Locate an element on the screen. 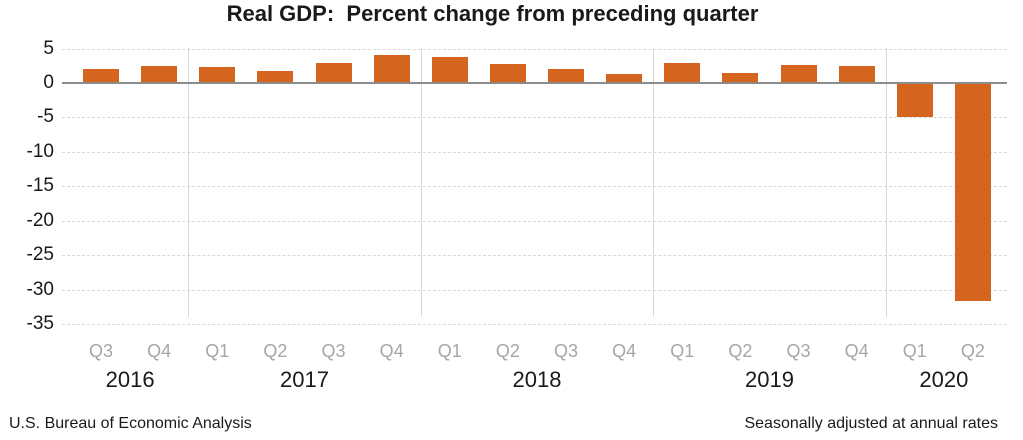 The width and height of the screenshot is (1023, 440). y-axis-tick-label: 0 is located at coordinates (48, 82).